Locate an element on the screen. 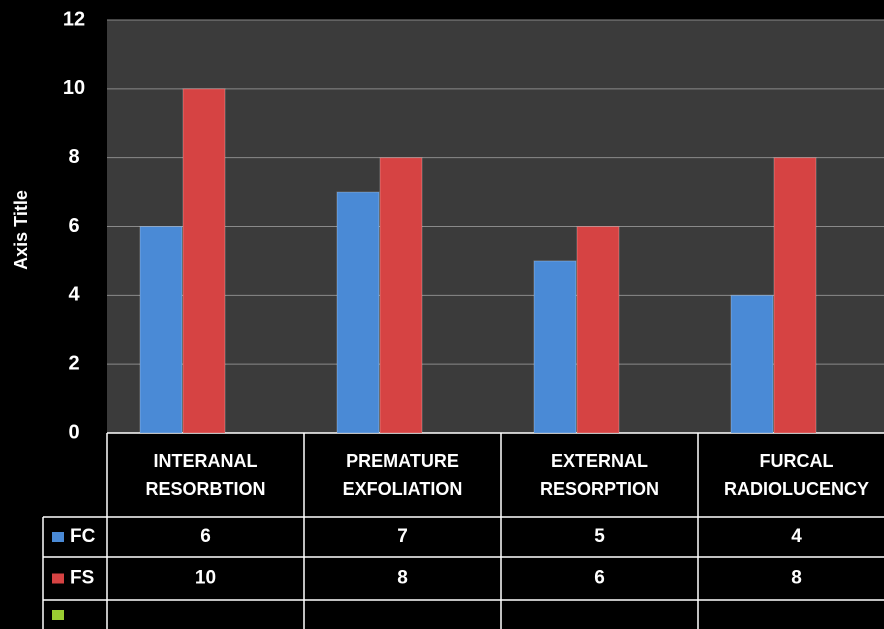  legend-label: FS is located at coordinates (82, 578).